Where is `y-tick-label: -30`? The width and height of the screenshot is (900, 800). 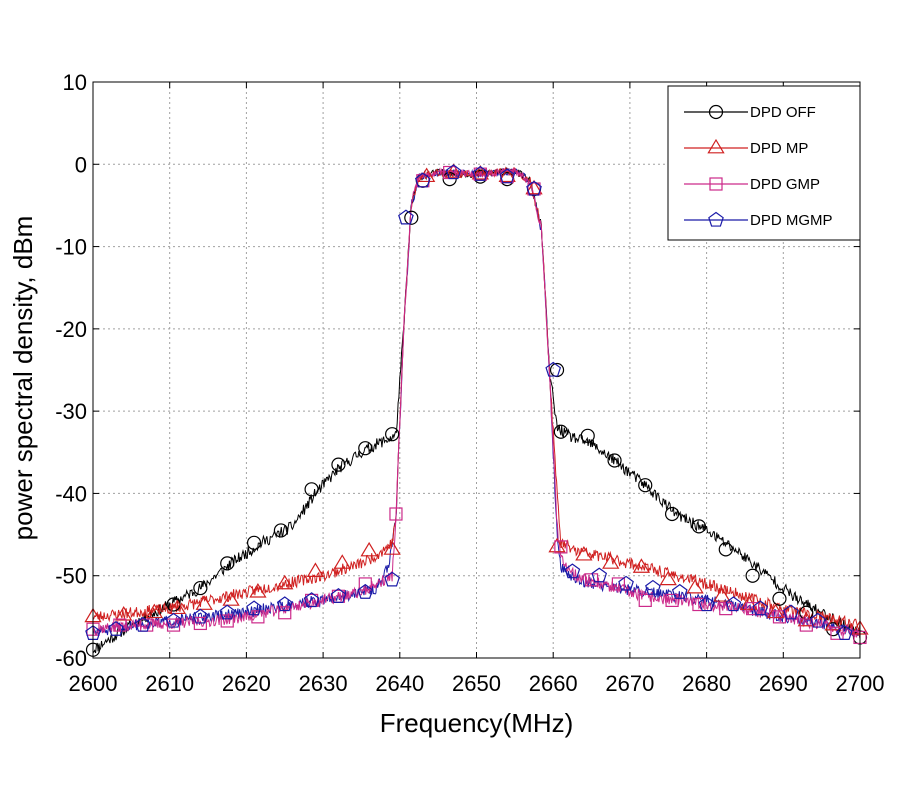 y-tick-label: -30 is located at coordinates (71, 411).